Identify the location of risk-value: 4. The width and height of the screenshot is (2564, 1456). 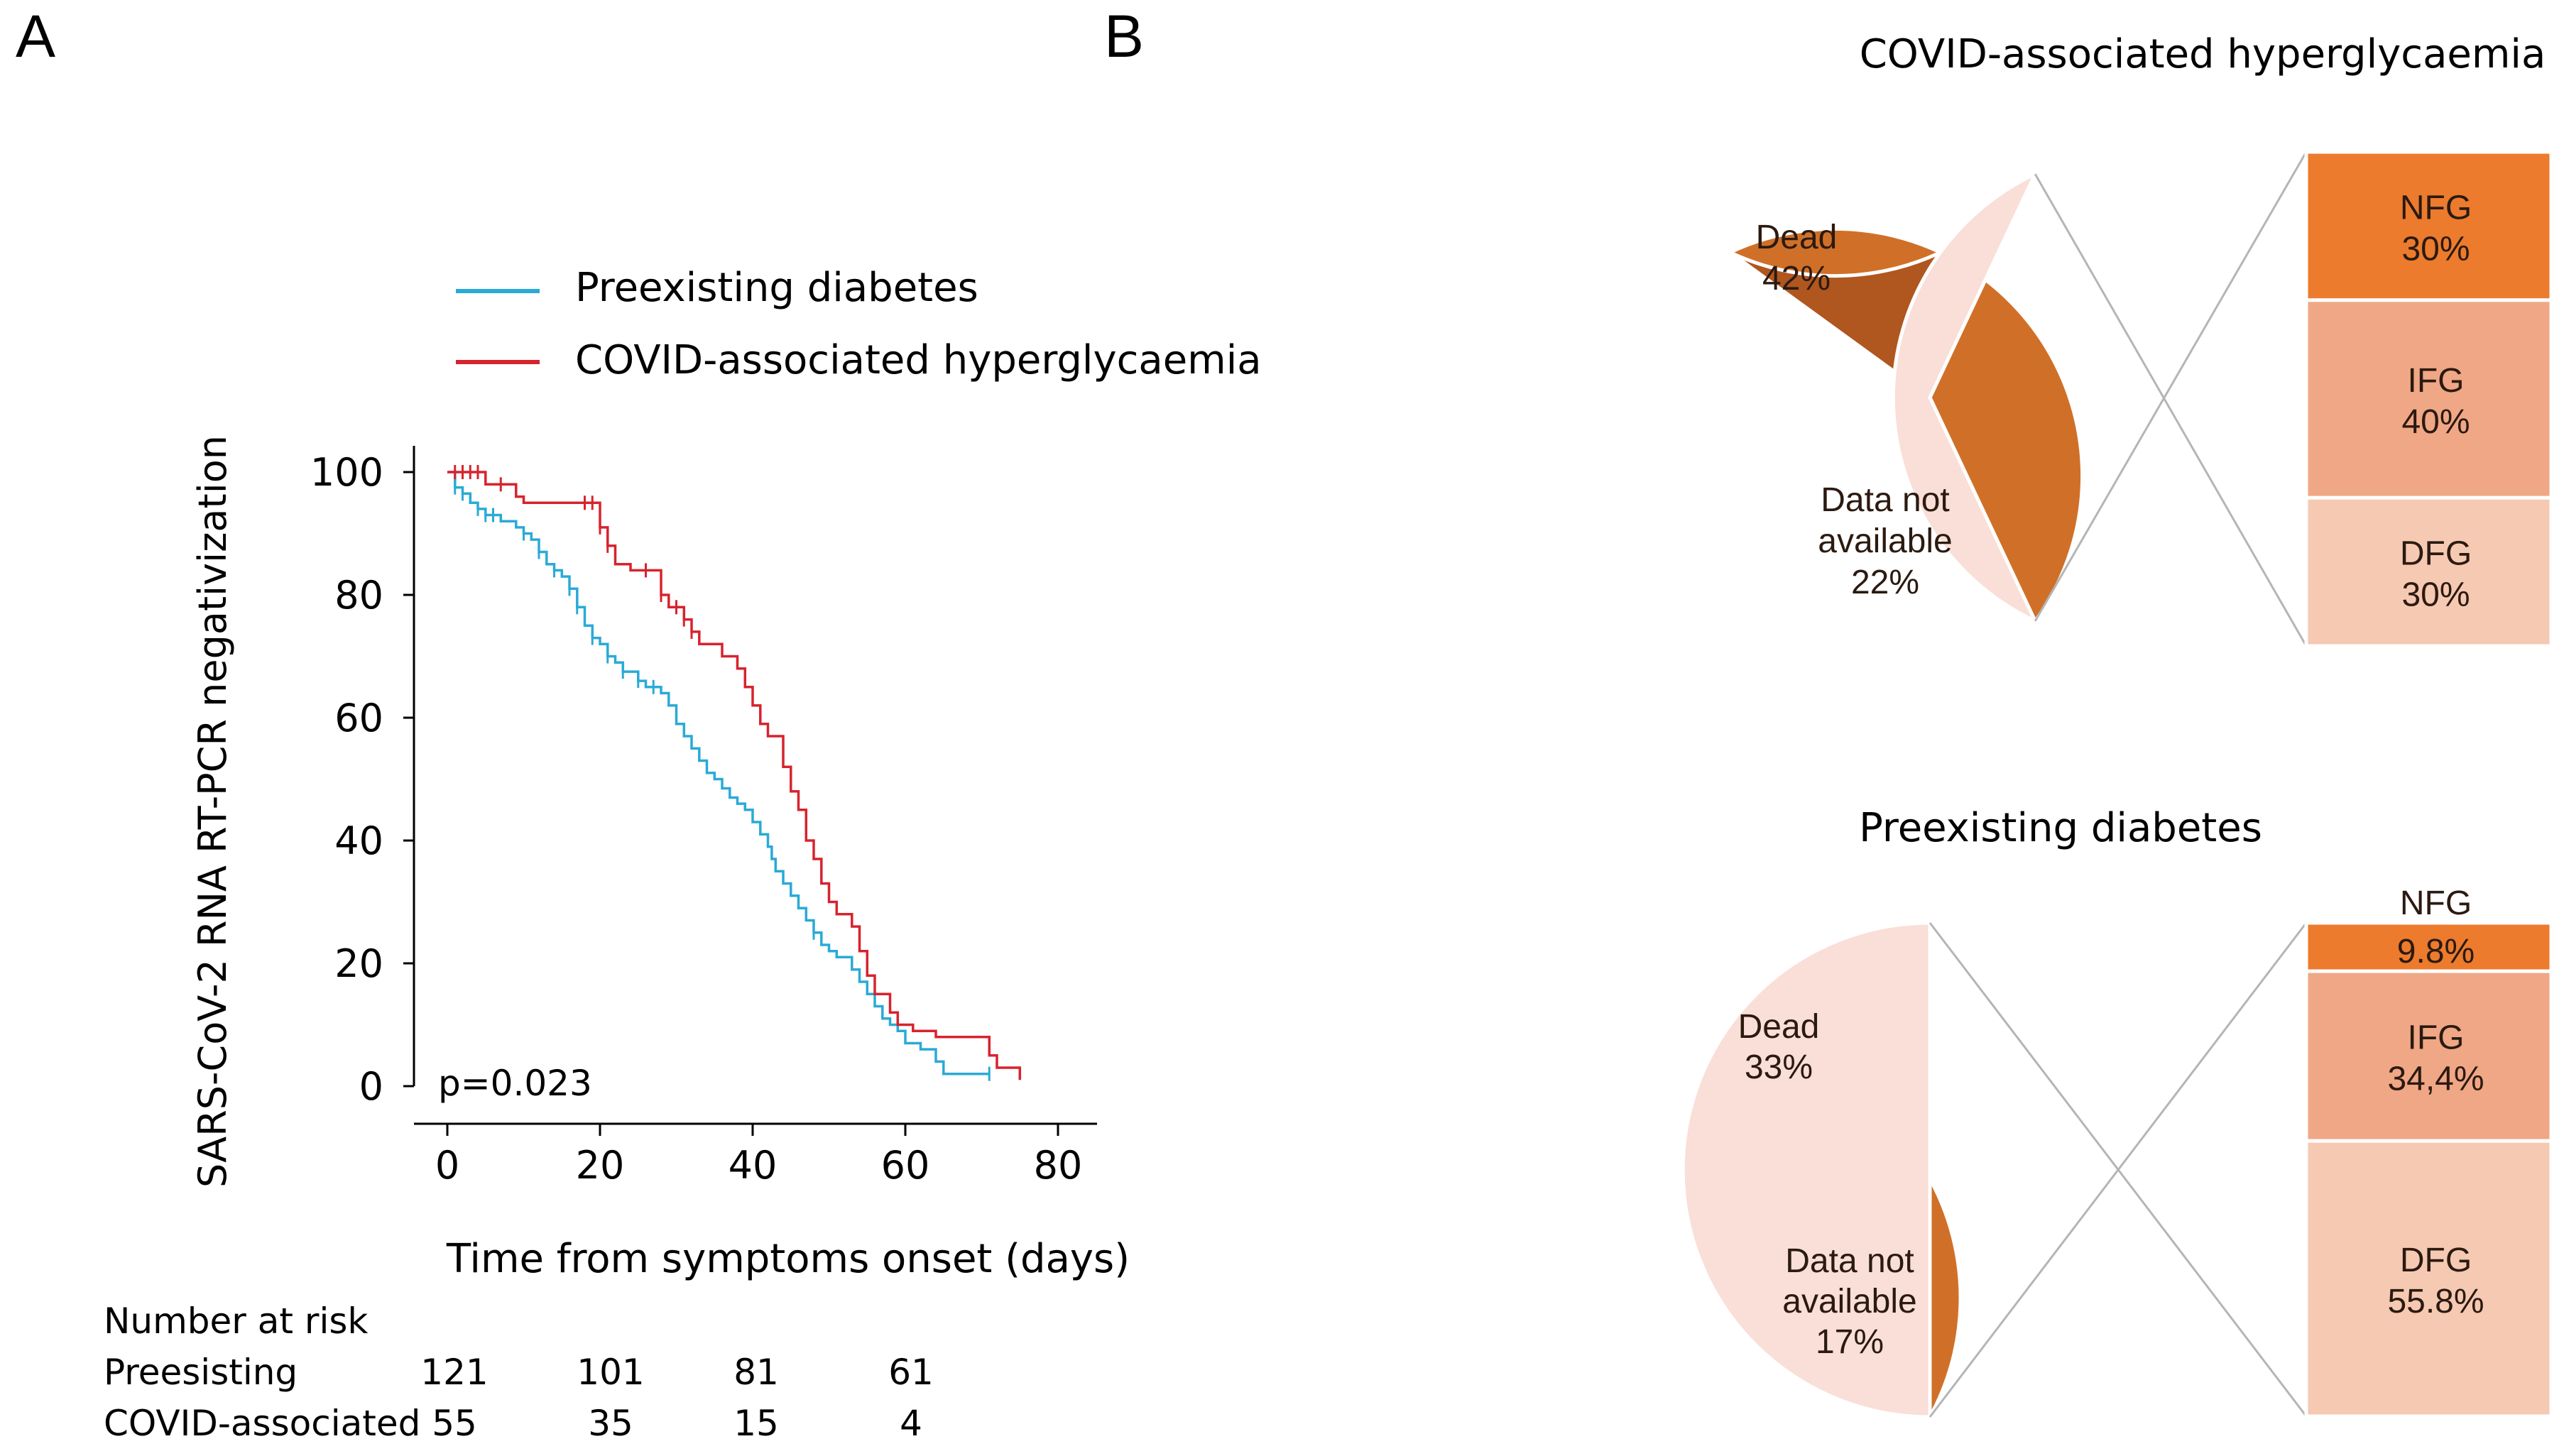
(911, 1424).